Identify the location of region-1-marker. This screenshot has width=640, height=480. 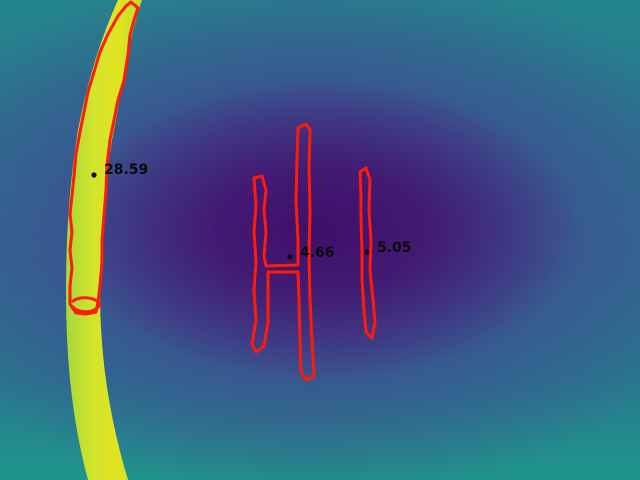
(94, 175).